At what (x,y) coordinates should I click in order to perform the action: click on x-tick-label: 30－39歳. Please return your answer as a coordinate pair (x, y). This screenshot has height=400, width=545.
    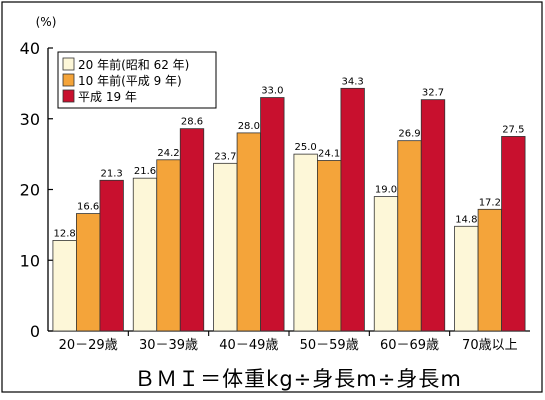
    Looking at the image, I should click on (168, 345).